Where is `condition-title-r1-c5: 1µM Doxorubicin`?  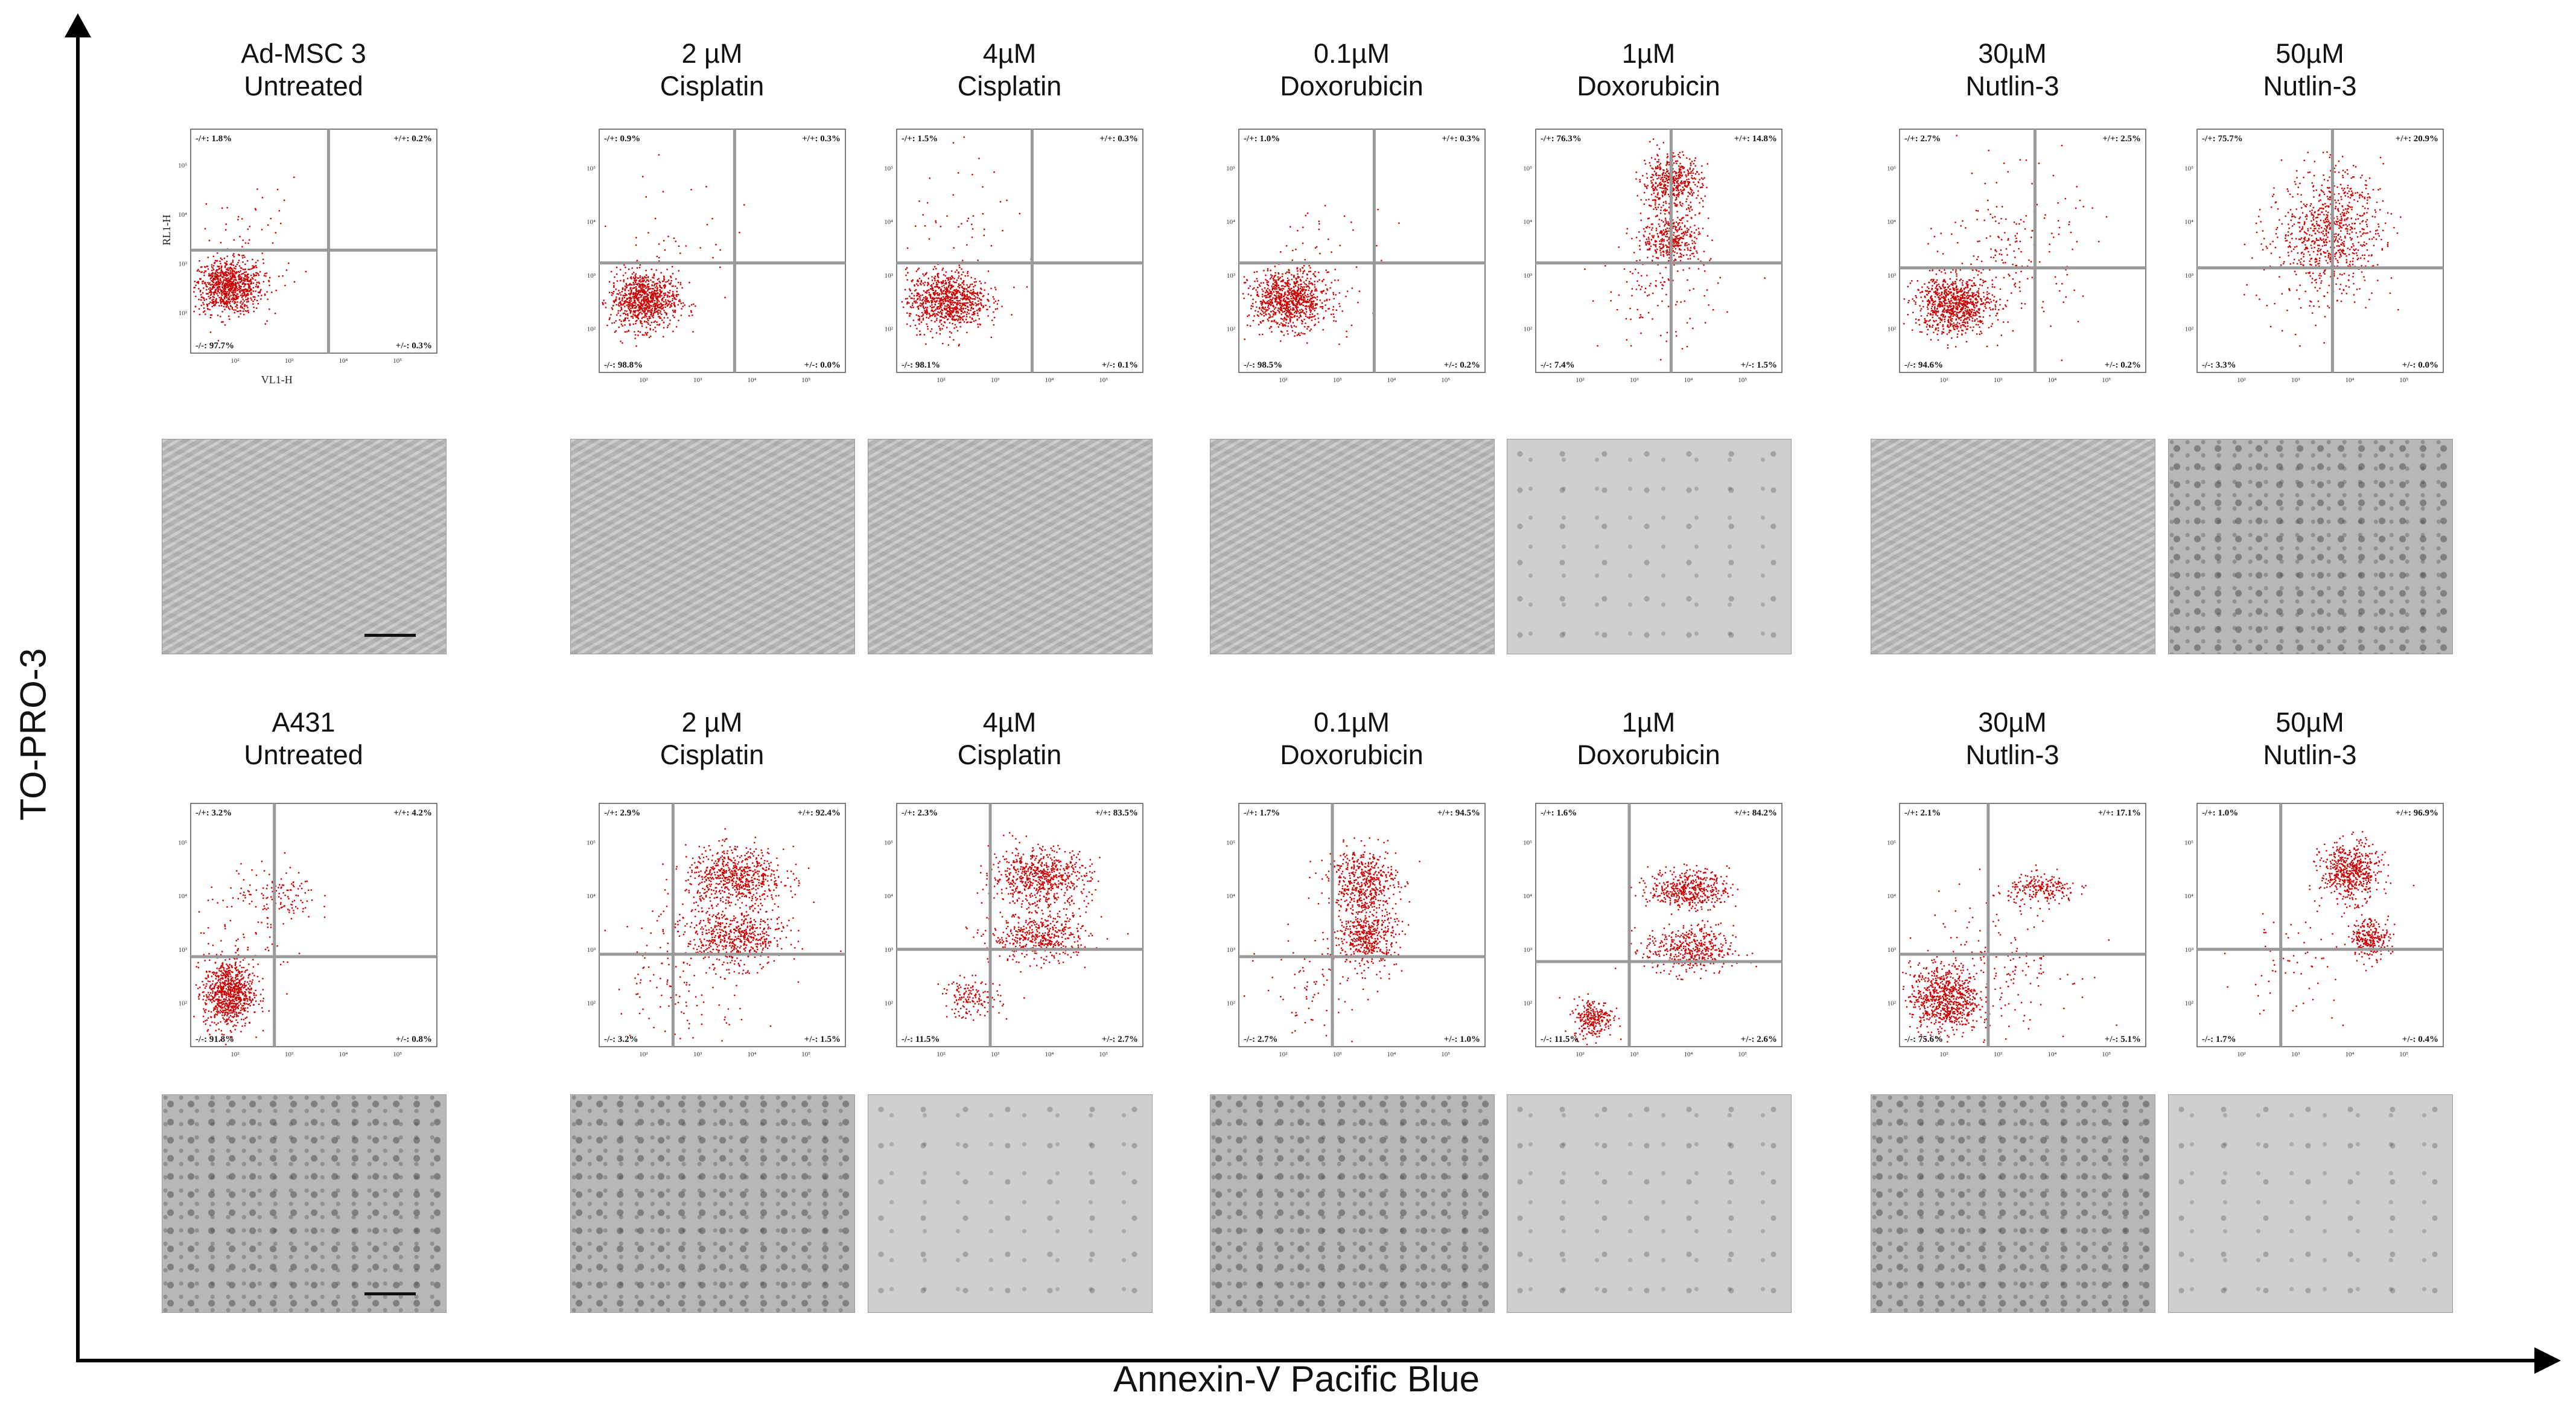 condition-title-r1-c5: 1µM Doxorubicin is located at coordinates (1649, 70).